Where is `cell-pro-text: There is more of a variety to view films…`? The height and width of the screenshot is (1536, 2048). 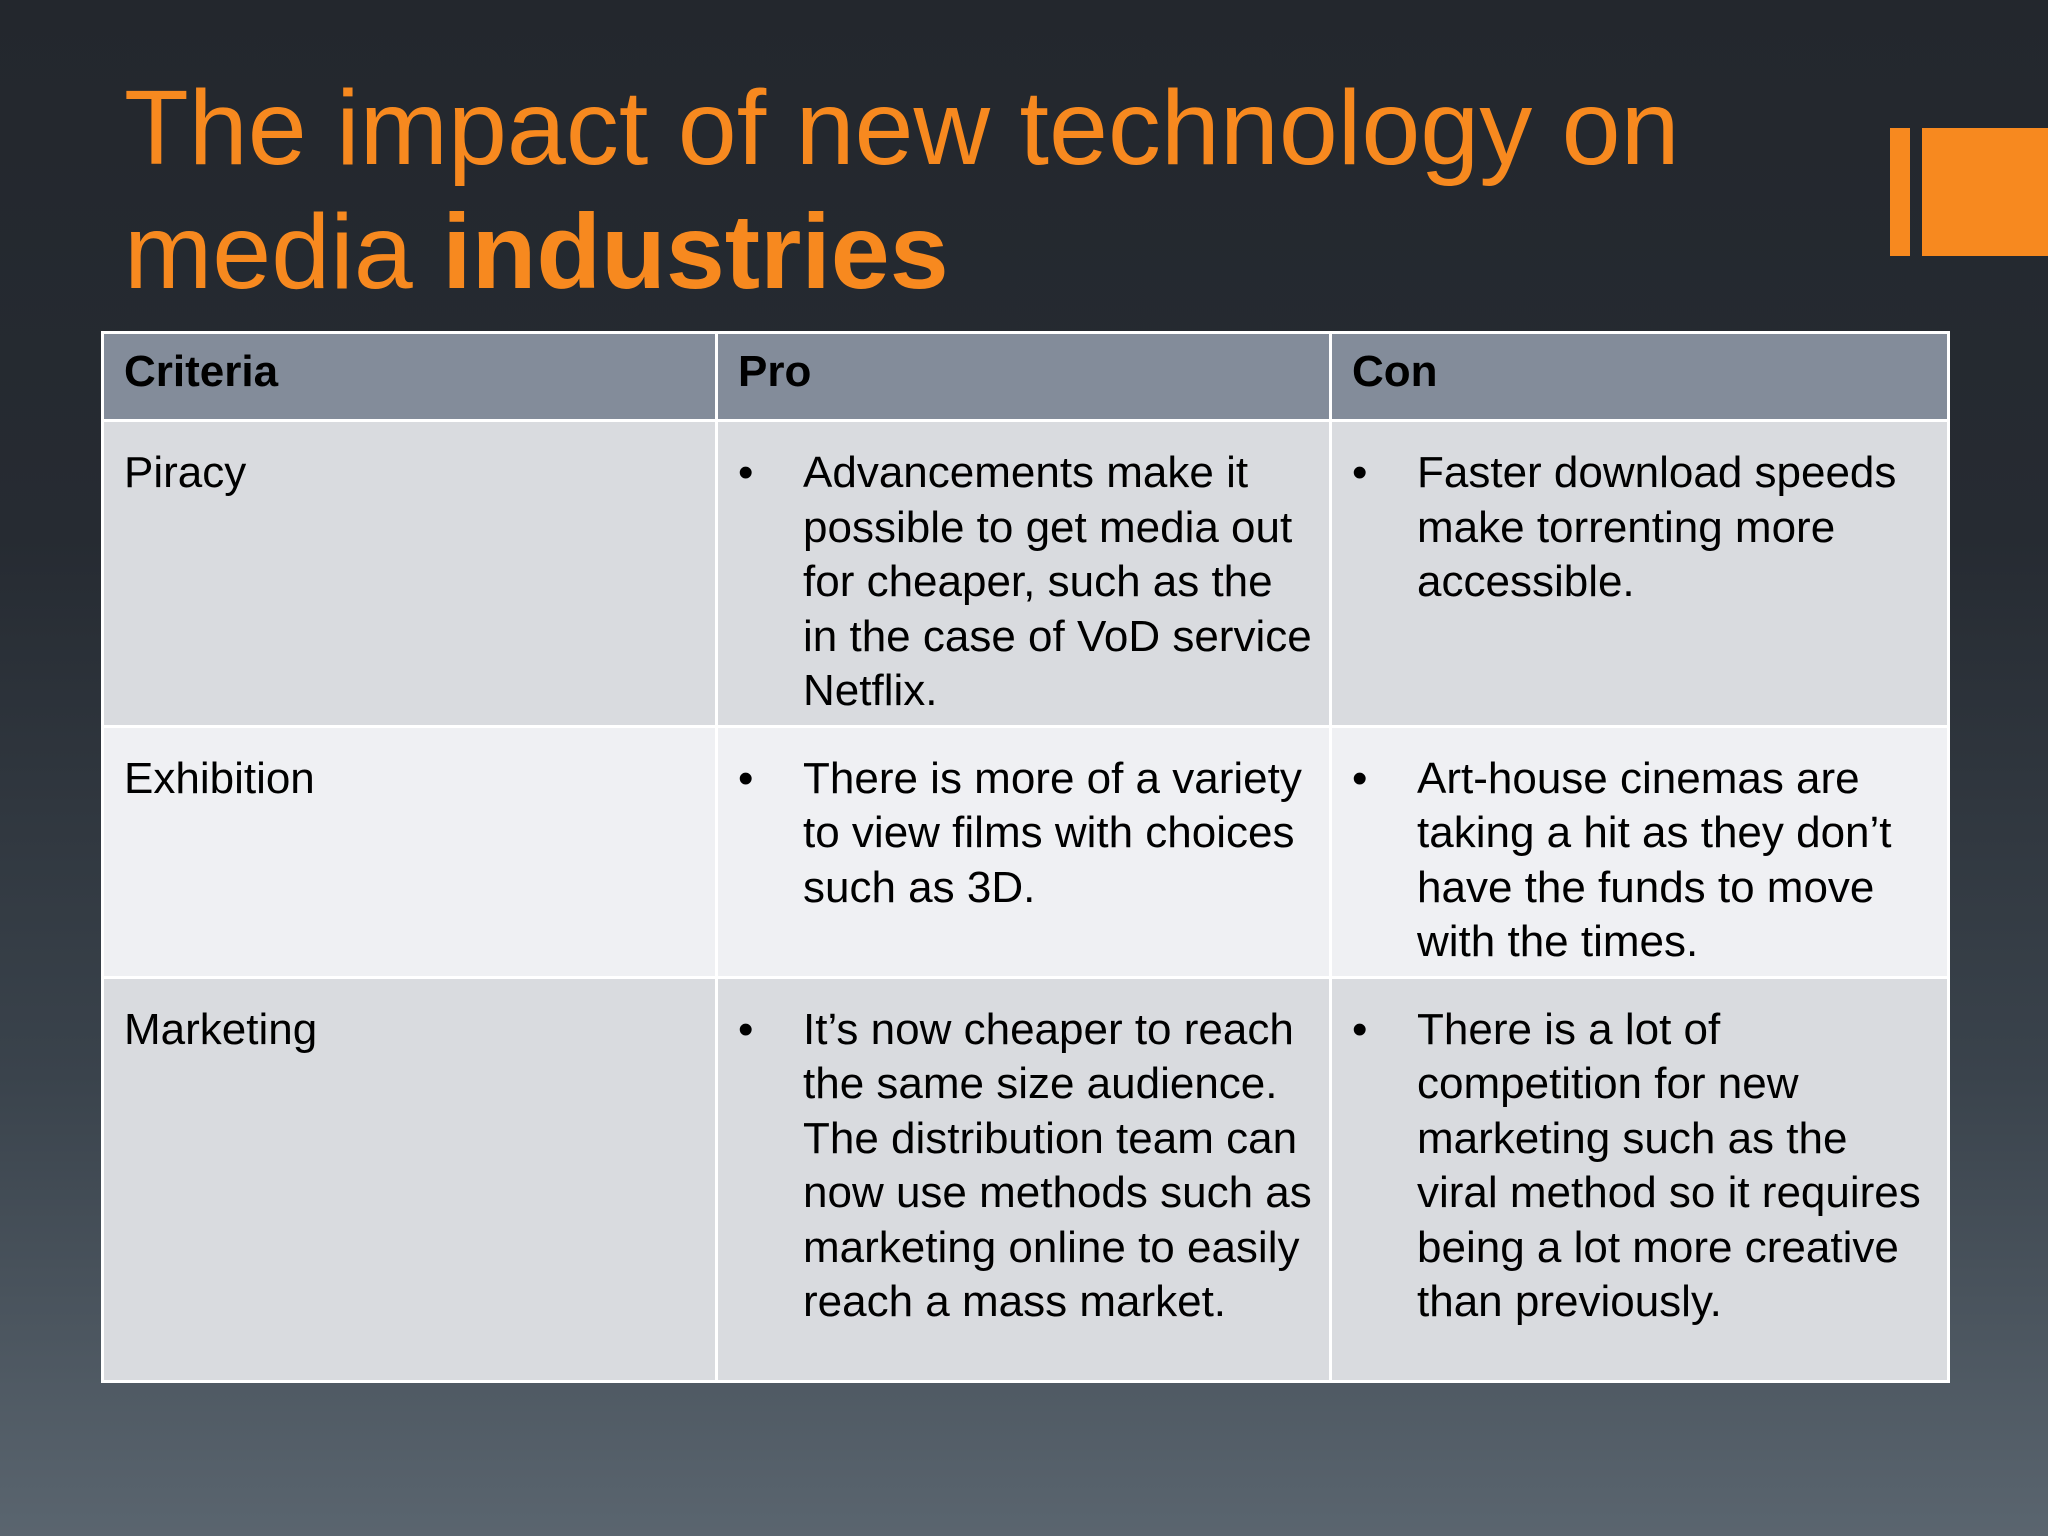 cell-pro-text: There is more of a variety to view films… is located at coordinates (1052, 832).